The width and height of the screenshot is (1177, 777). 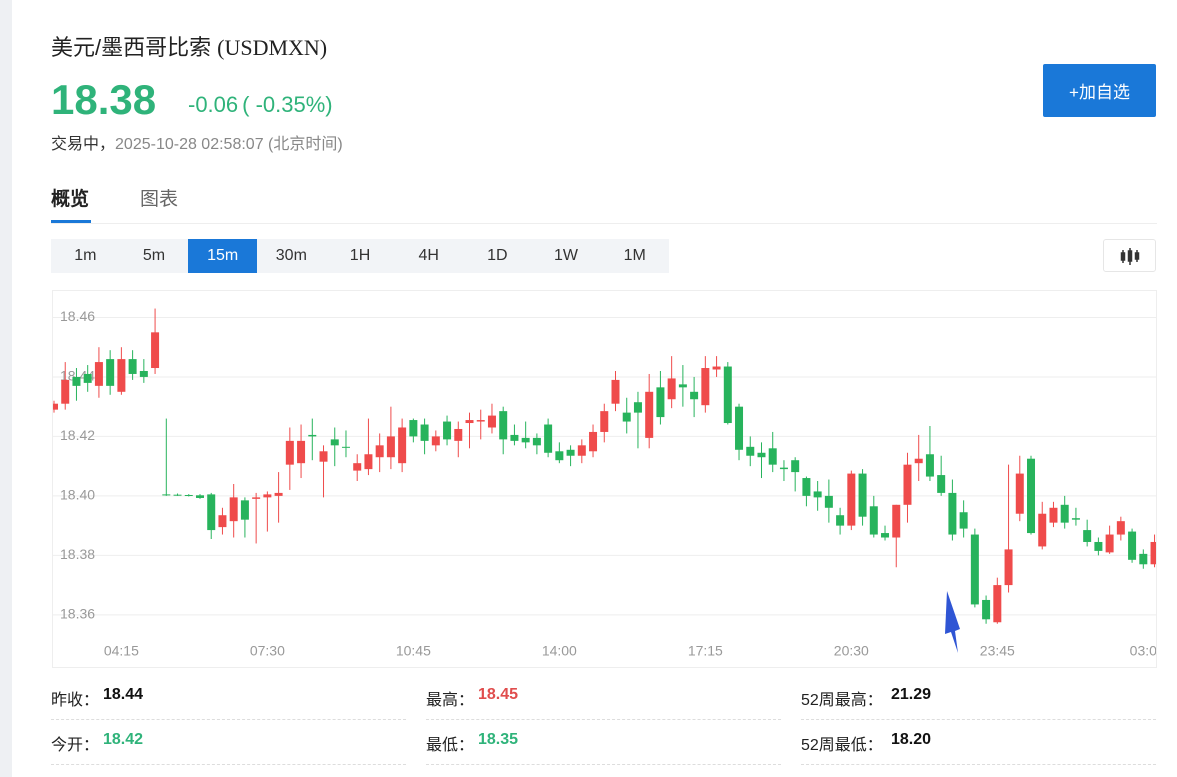 What do you see at coordinates (223, 256) in the screenshot?
I see `interval-button: 15m` at bounding box center [223, 256].